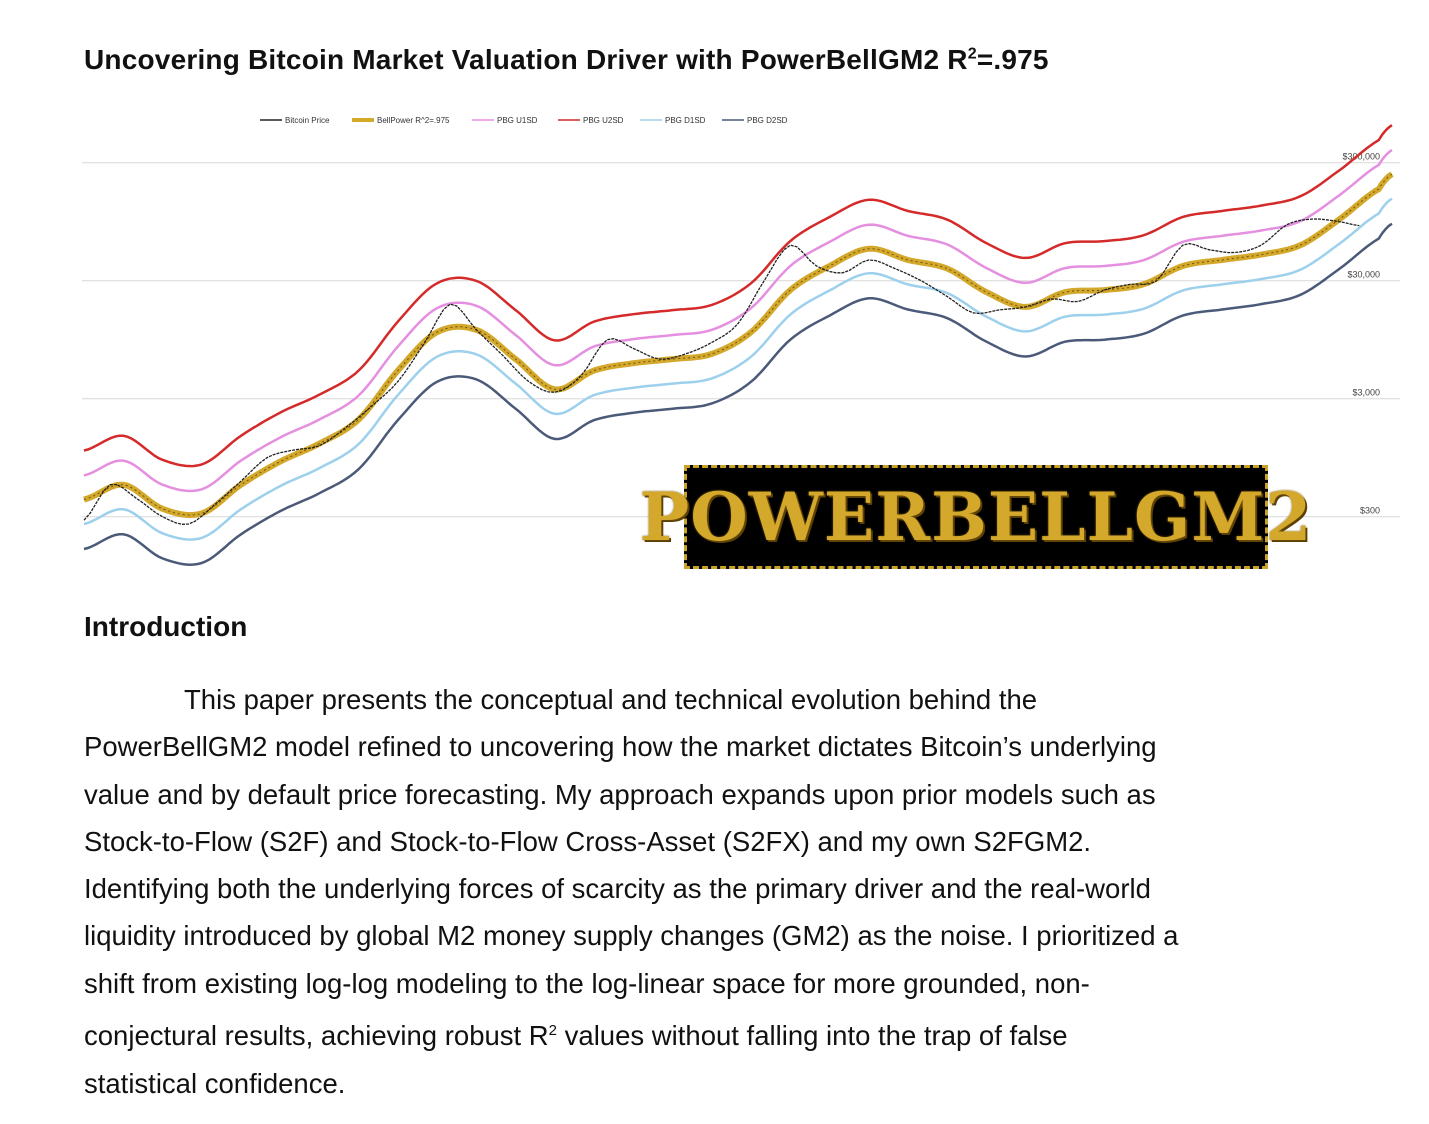  Describe the element at coordinates (1366, 393) in the screenshot. I see `y-tick-label: $3,000` at that location.